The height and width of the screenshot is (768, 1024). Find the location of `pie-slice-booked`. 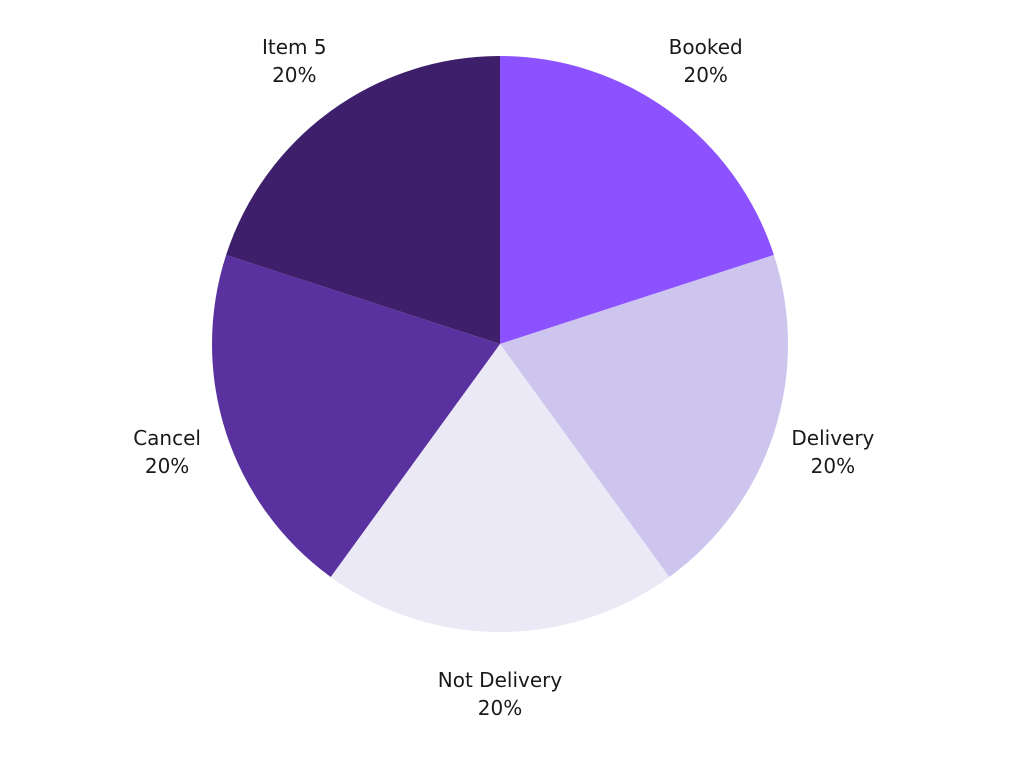

pie-slice-booked is located at coordinates (637, 200).